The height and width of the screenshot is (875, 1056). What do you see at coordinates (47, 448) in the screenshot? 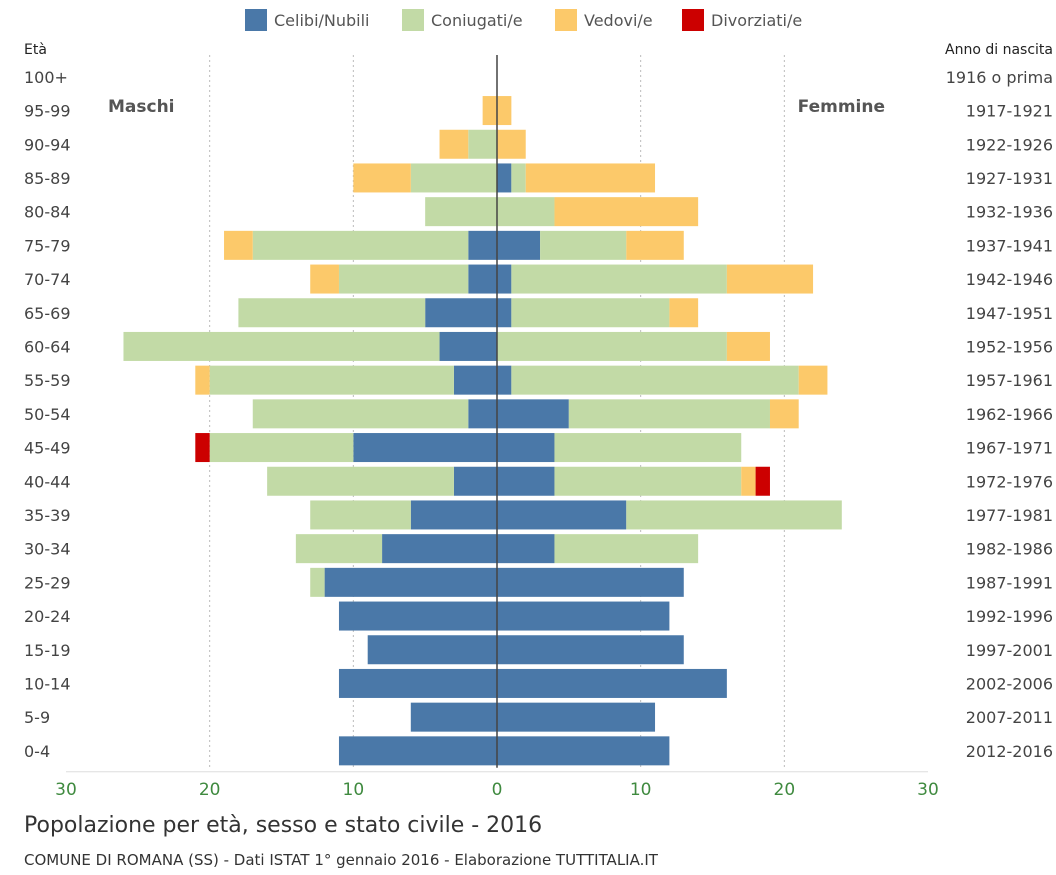
I see `age-tick-label: 45-49` at bounding box center [47, 448].